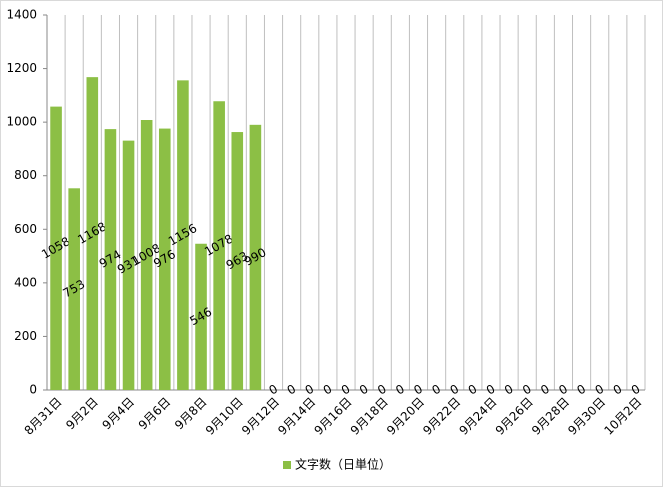 The width and height of the screenshot is (663, 491). Describe the element at coordinates (25, 175) in the screenshot. I see `y-tick-label: 800` at that location.